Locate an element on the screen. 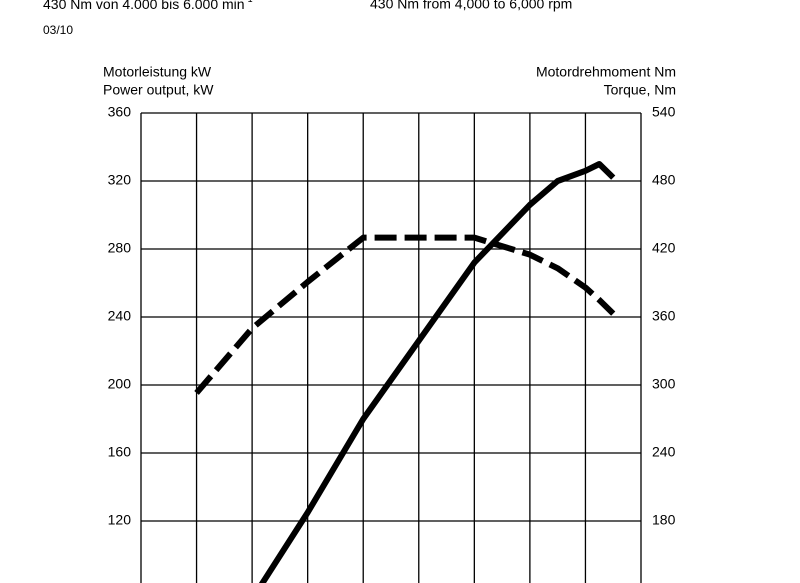 Image resolution: width=800 pixels, height=583 pixels. note-de: 430 Nm von 4.000 bis 6.000 min-1 is located at coordinates (148, 6).